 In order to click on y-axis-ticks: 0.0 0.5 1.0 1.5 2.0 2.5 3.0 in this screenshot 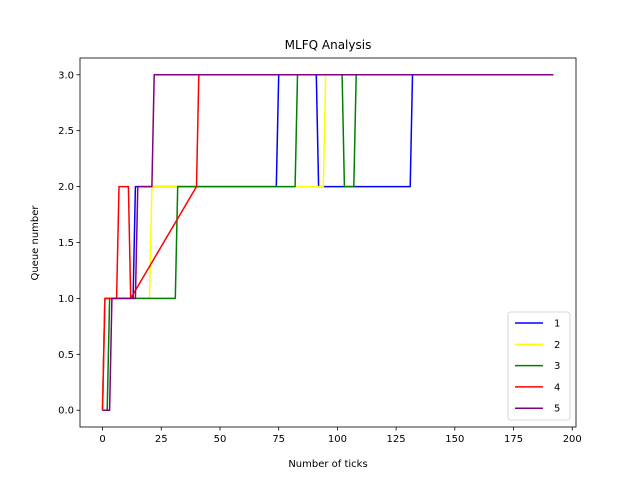, I will do `click(69, 243)`.